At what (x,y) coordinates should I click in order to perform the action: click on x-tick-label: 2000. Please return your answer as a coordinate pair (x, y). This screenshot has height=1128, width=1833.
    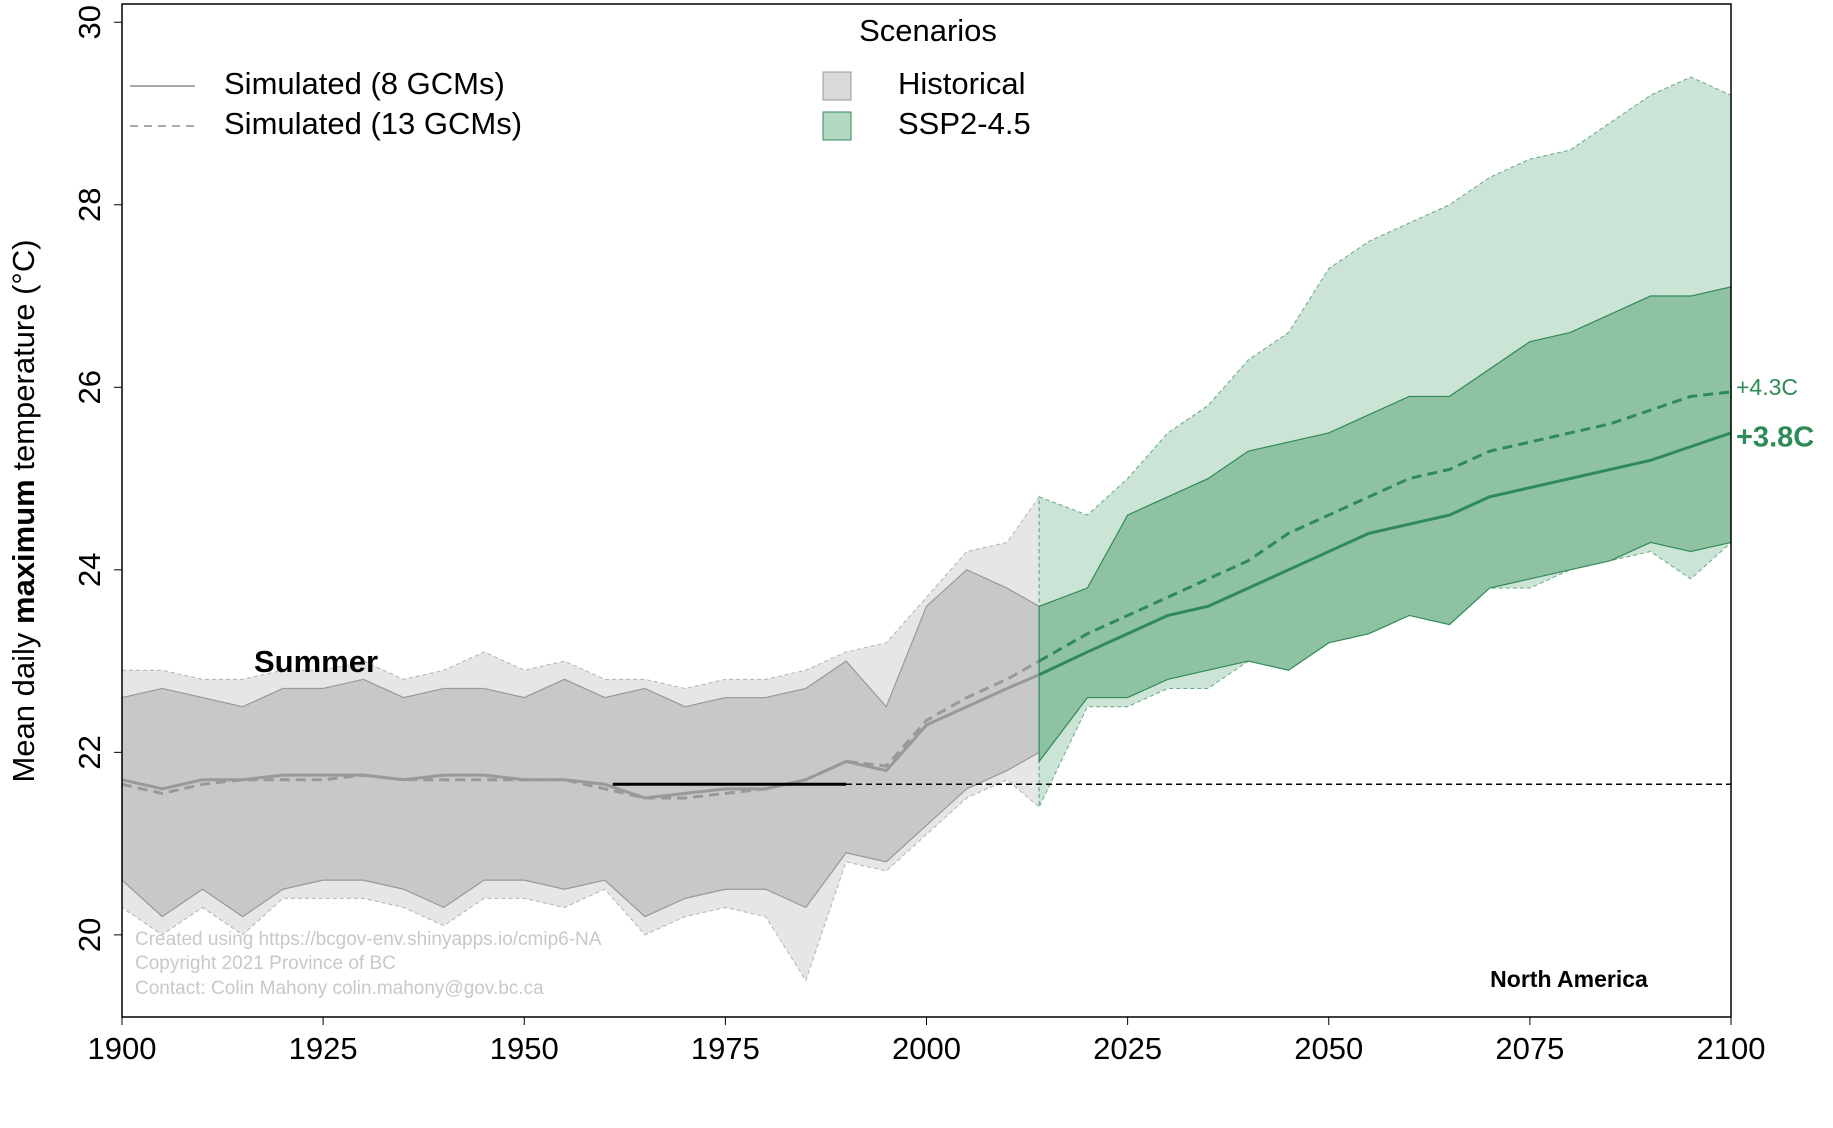
    Looking at the image, I should click on (926, 1048).